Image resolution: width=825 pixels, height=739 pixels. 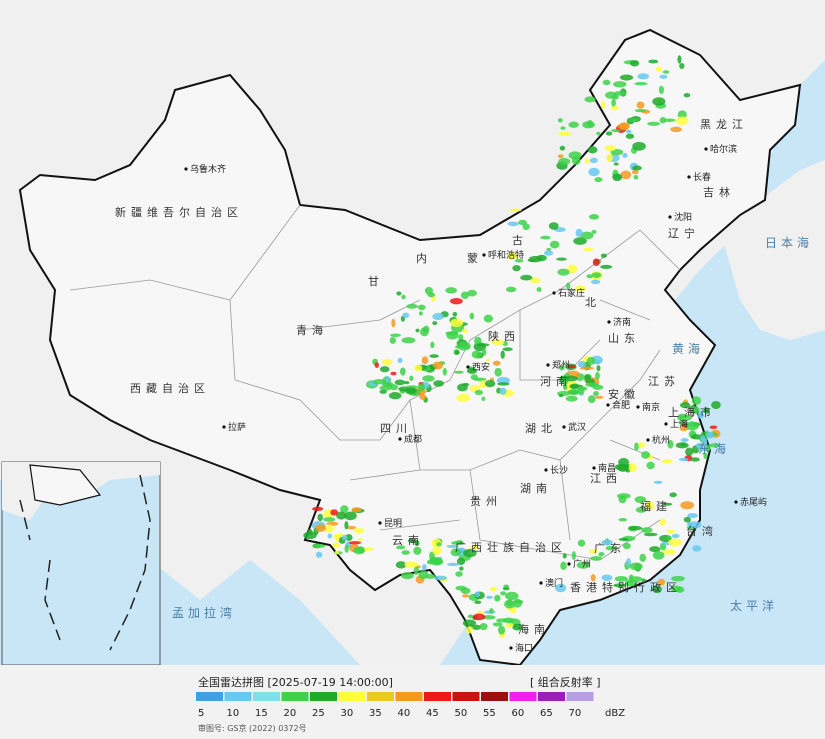 I want to click on legend-swatch, so click(x=238, y=696).